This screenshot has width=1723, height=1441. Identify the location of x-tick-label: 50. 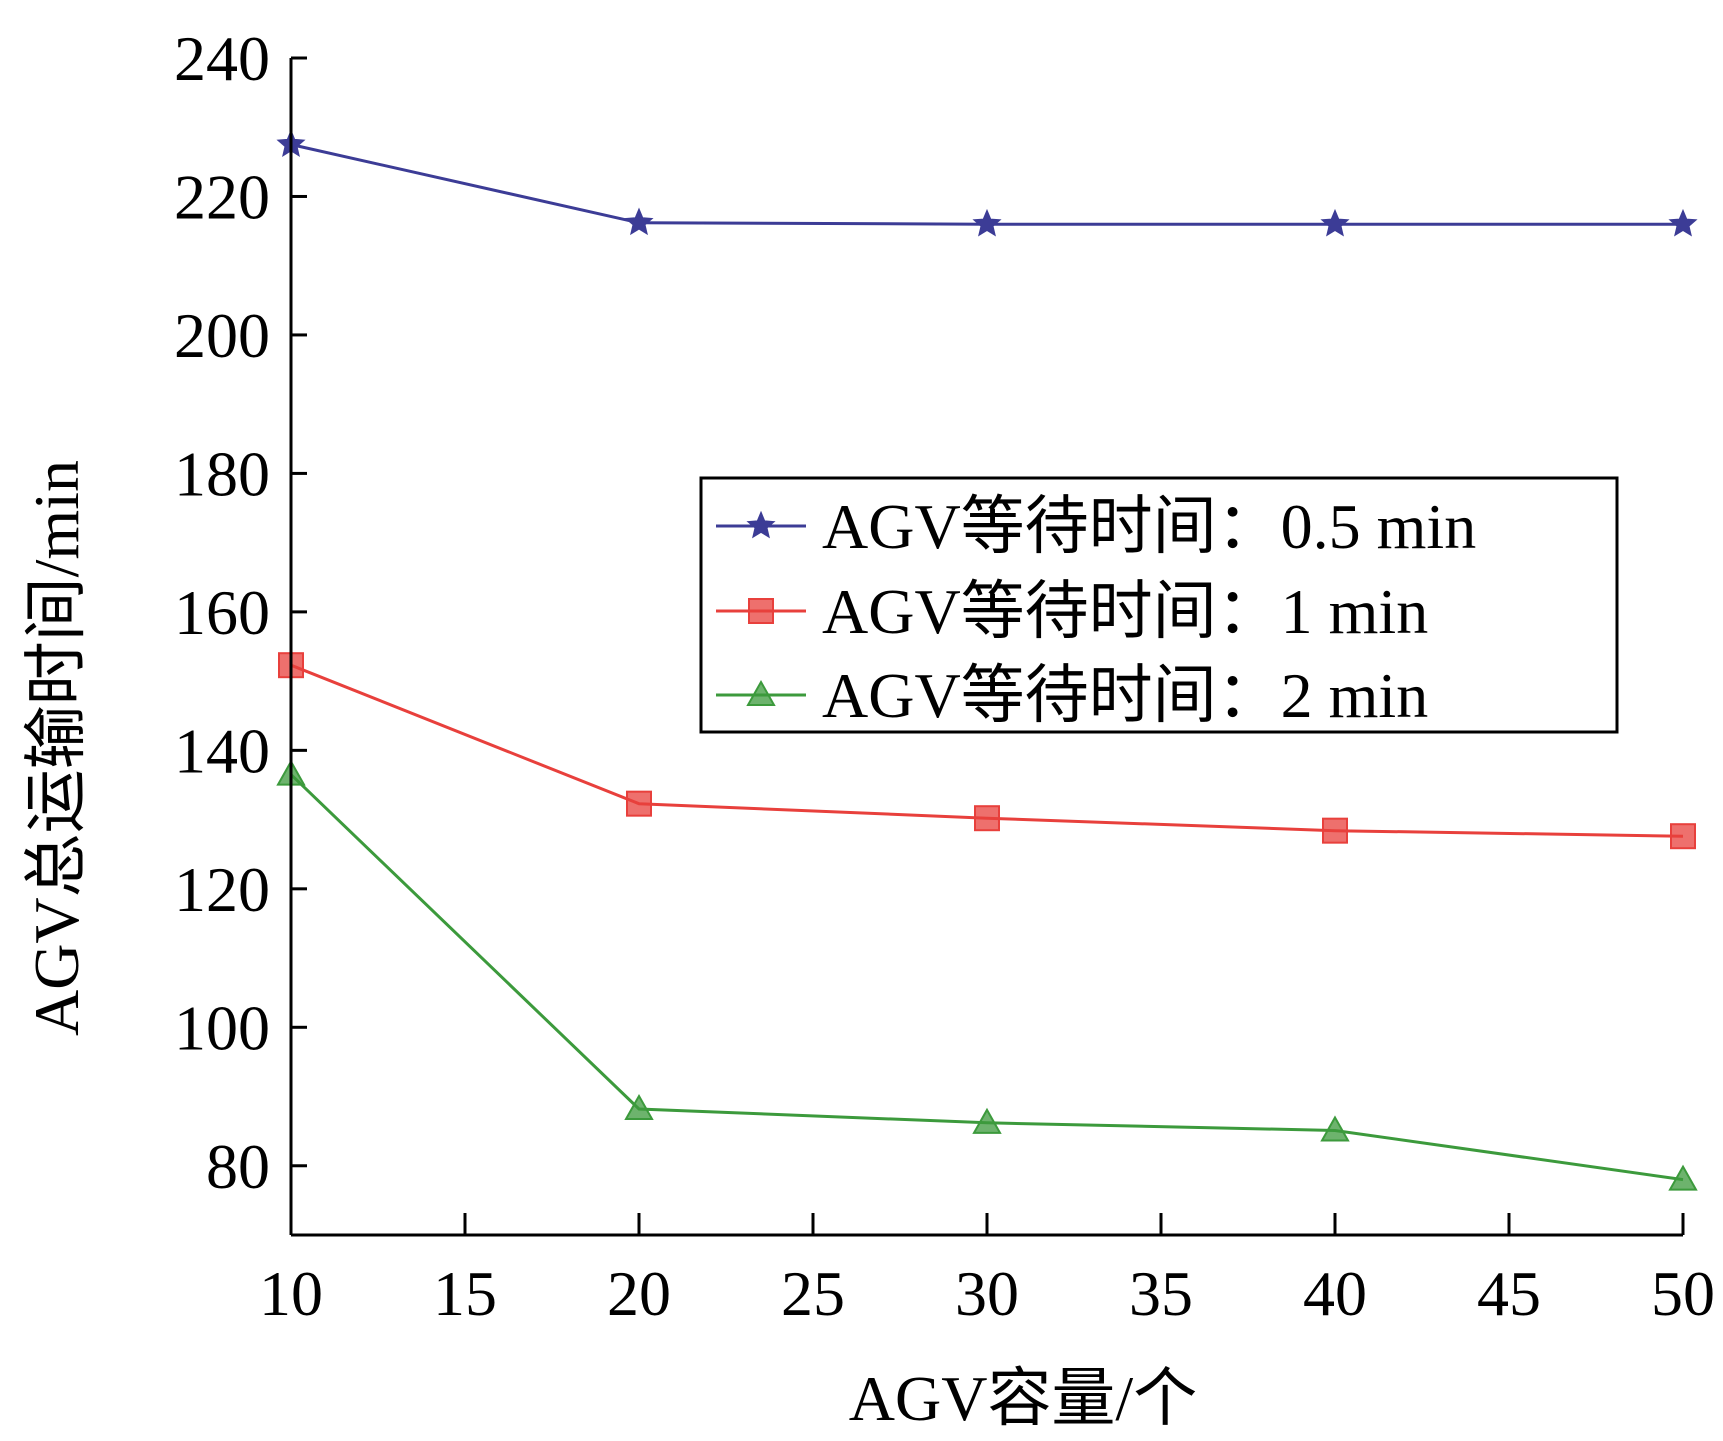
(1683, 1293).